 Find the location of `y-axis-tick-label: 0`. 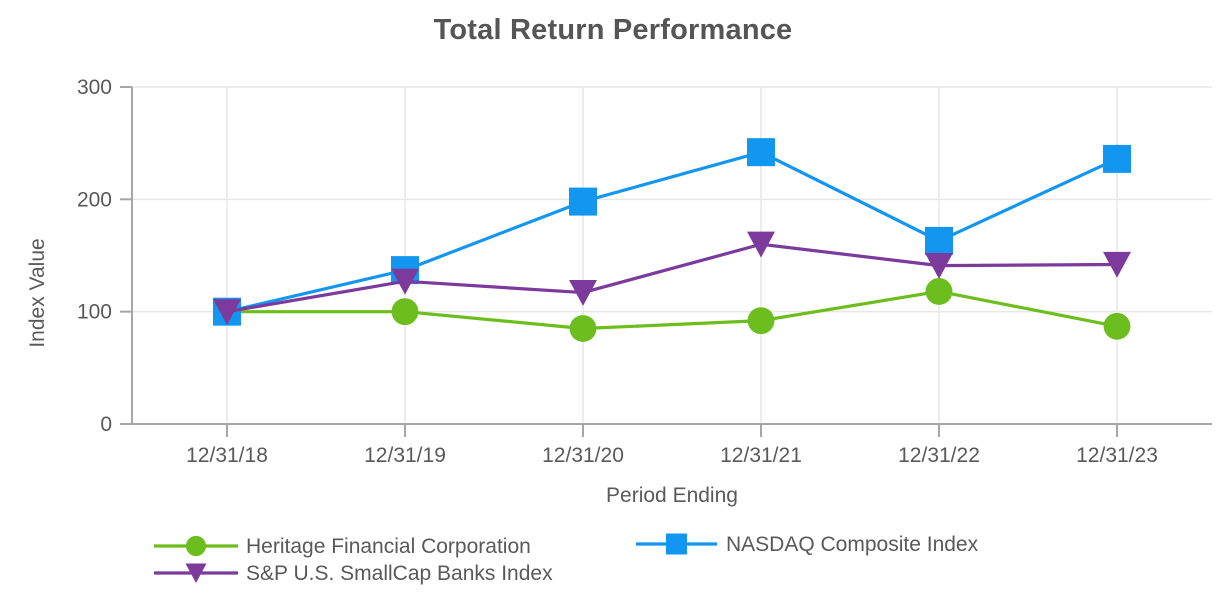

y-axis-tick-label: 0 is located at coordinates (106, 424).